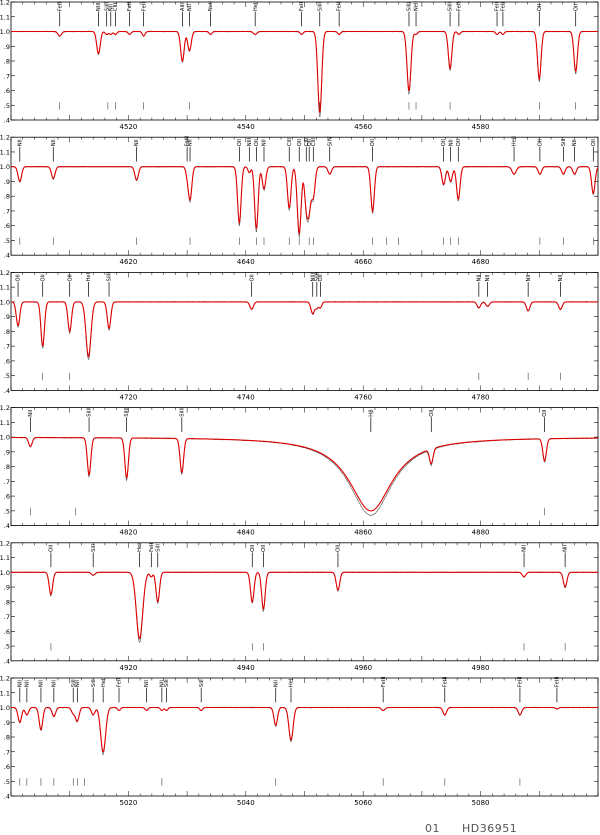 Image resolution: width=600 pixels, height=835 pixels. Describe the element at coordinates (314, 142) in the screenshot. I see `line-id-label: CIII` at that location.